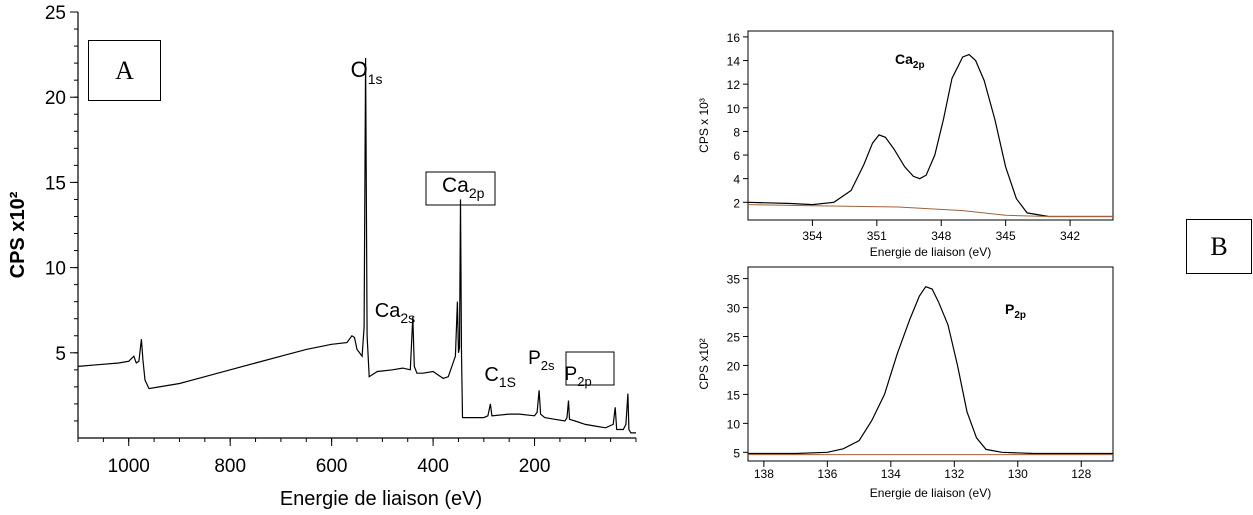 This screenshot has height=515, width=1253. I want to click on ca2p-label-box, so click(460, 188).